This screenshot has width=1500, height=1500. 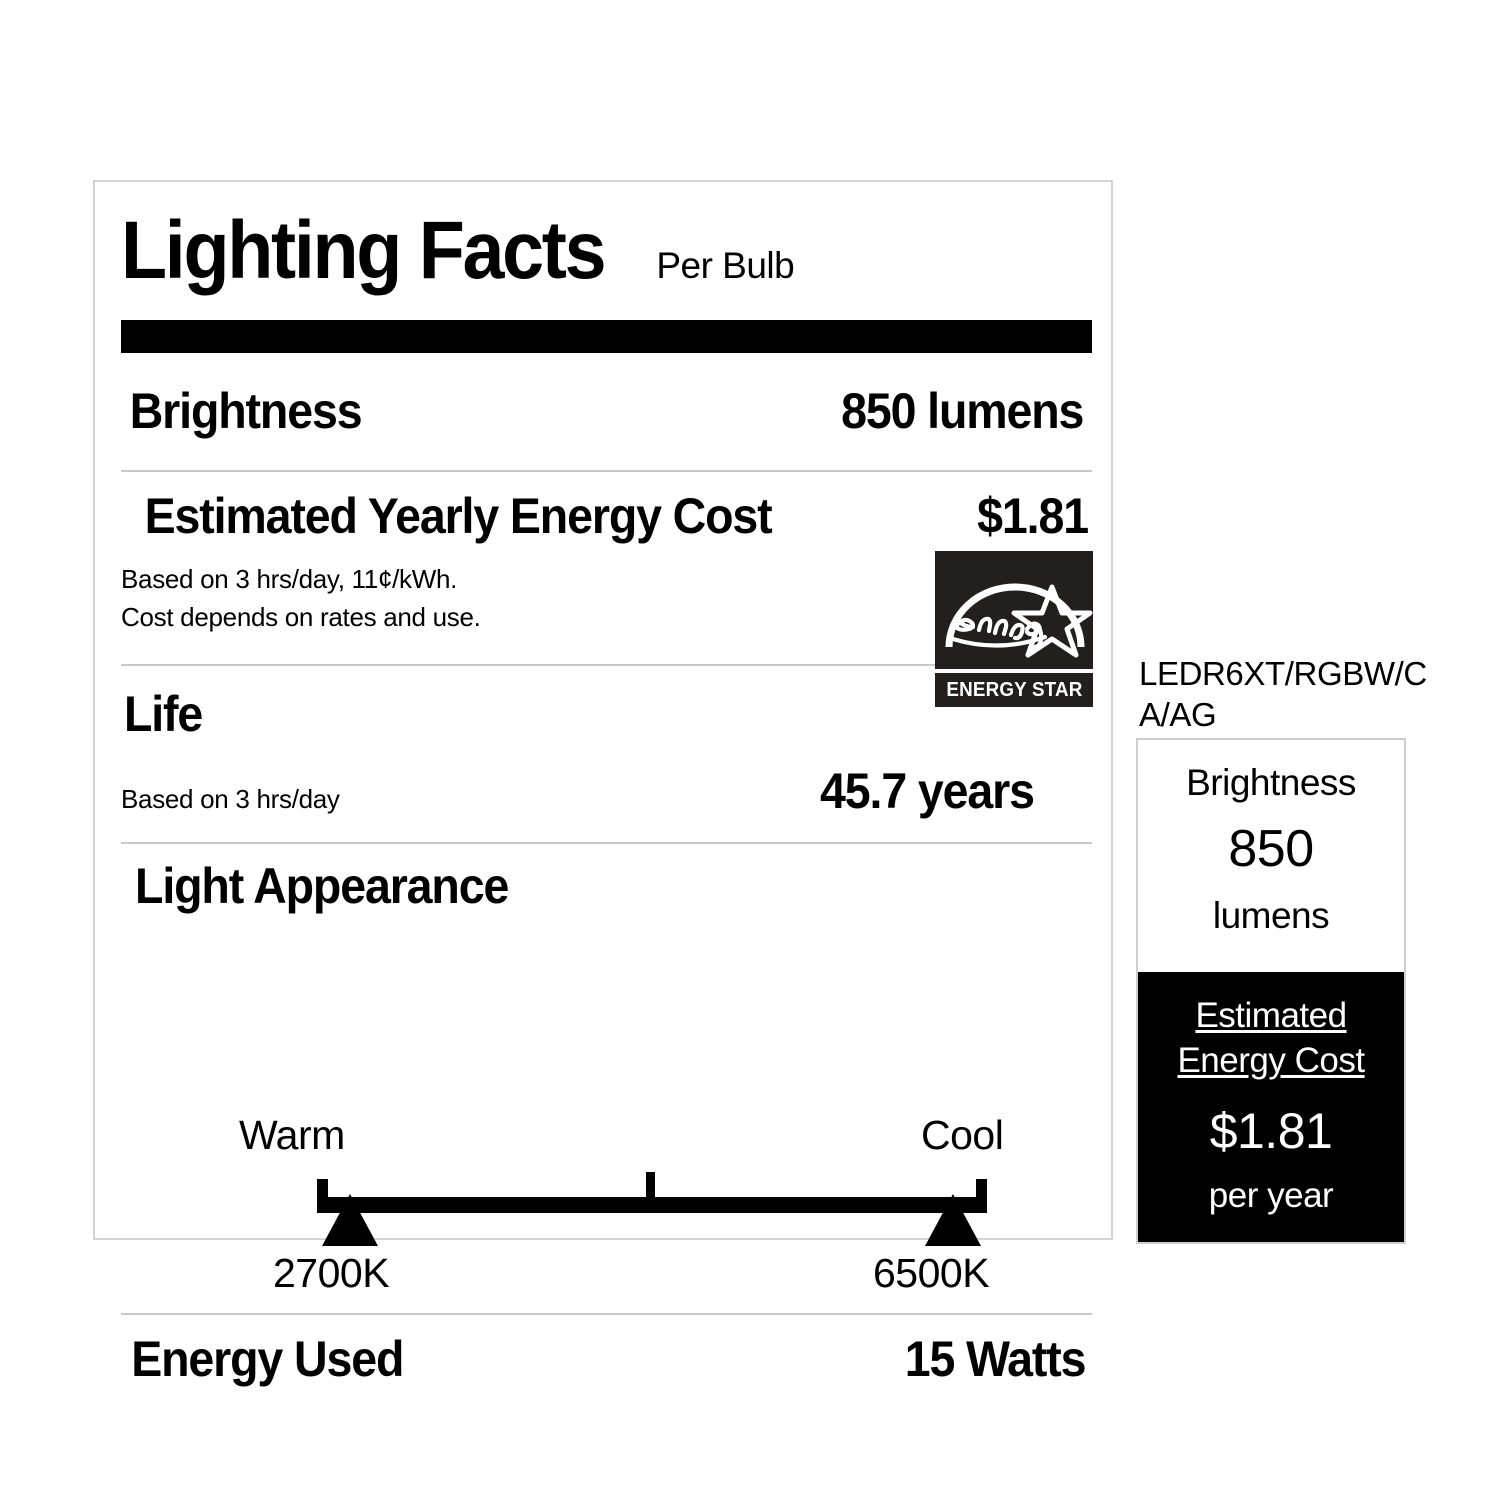 I want to click on scale-center-tick, so click(x=650, y=1187).